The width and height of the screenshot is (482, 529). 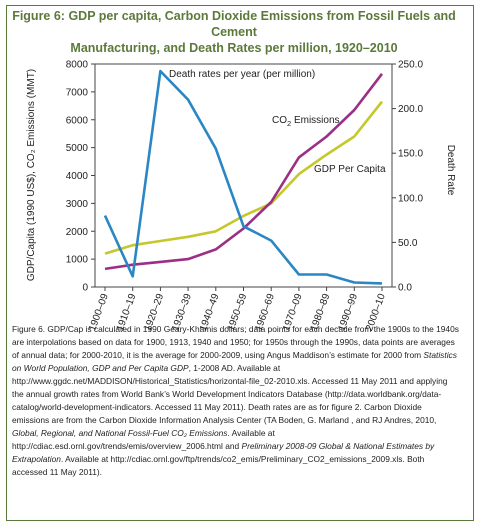 What do you see at coordinates (410, 198) in the screenshot?
I see `right-tick-label: 100.0` at bounding box center [410, 198].